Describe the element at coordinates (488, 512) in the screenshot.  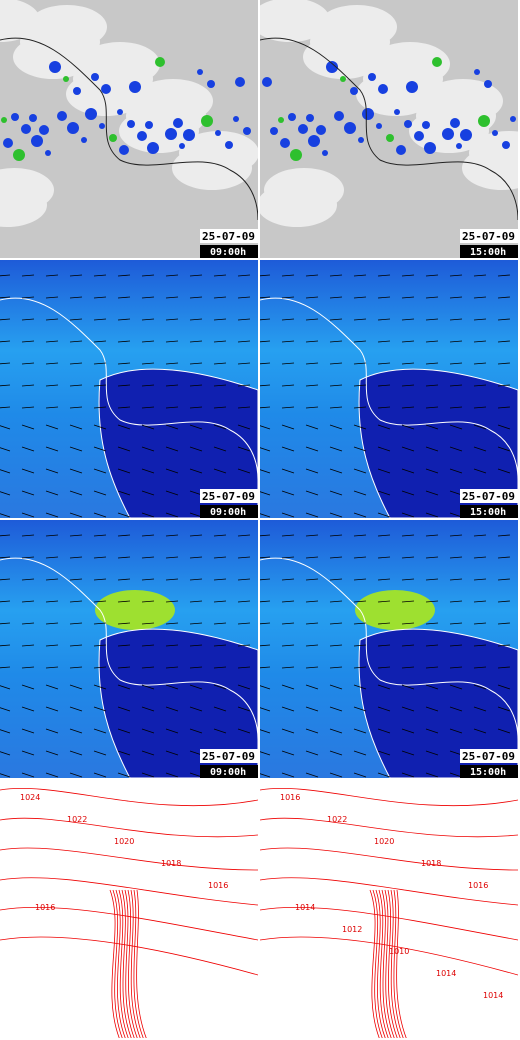
I see `time-label: 15:00h` at that location.